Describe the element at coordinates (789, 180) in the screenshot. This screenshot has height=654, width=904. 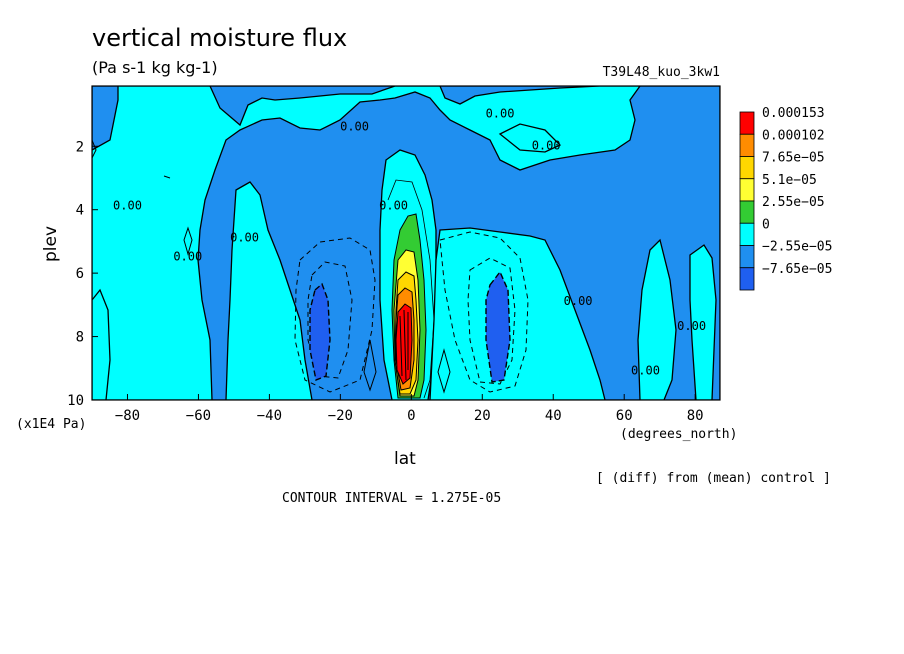
I see `colorbar-label: 5.1e−05` at that location.